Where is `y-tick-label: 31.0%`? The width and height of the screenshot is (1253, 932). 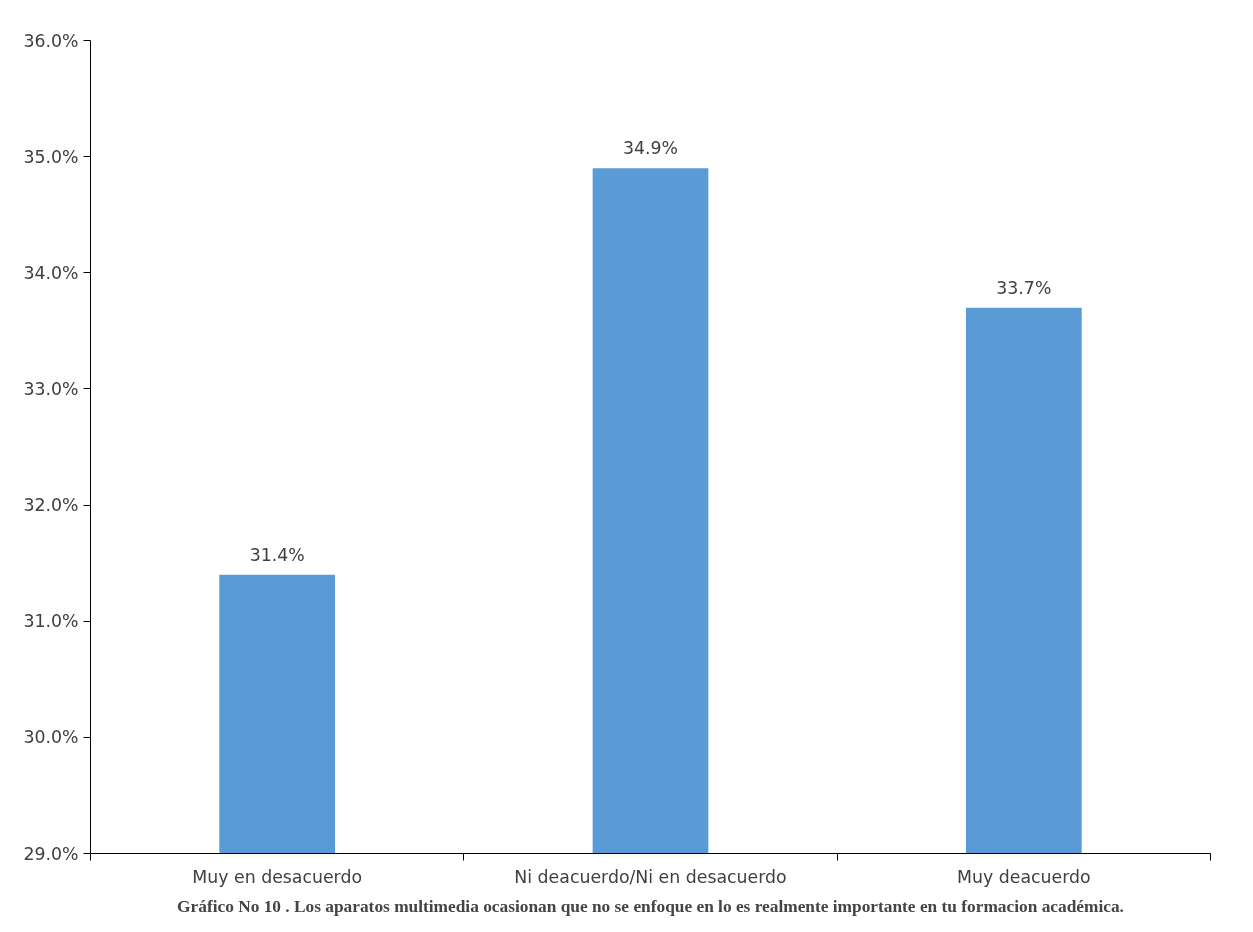 y-tick-label: 31.0% is located at coordinates (51, 621).